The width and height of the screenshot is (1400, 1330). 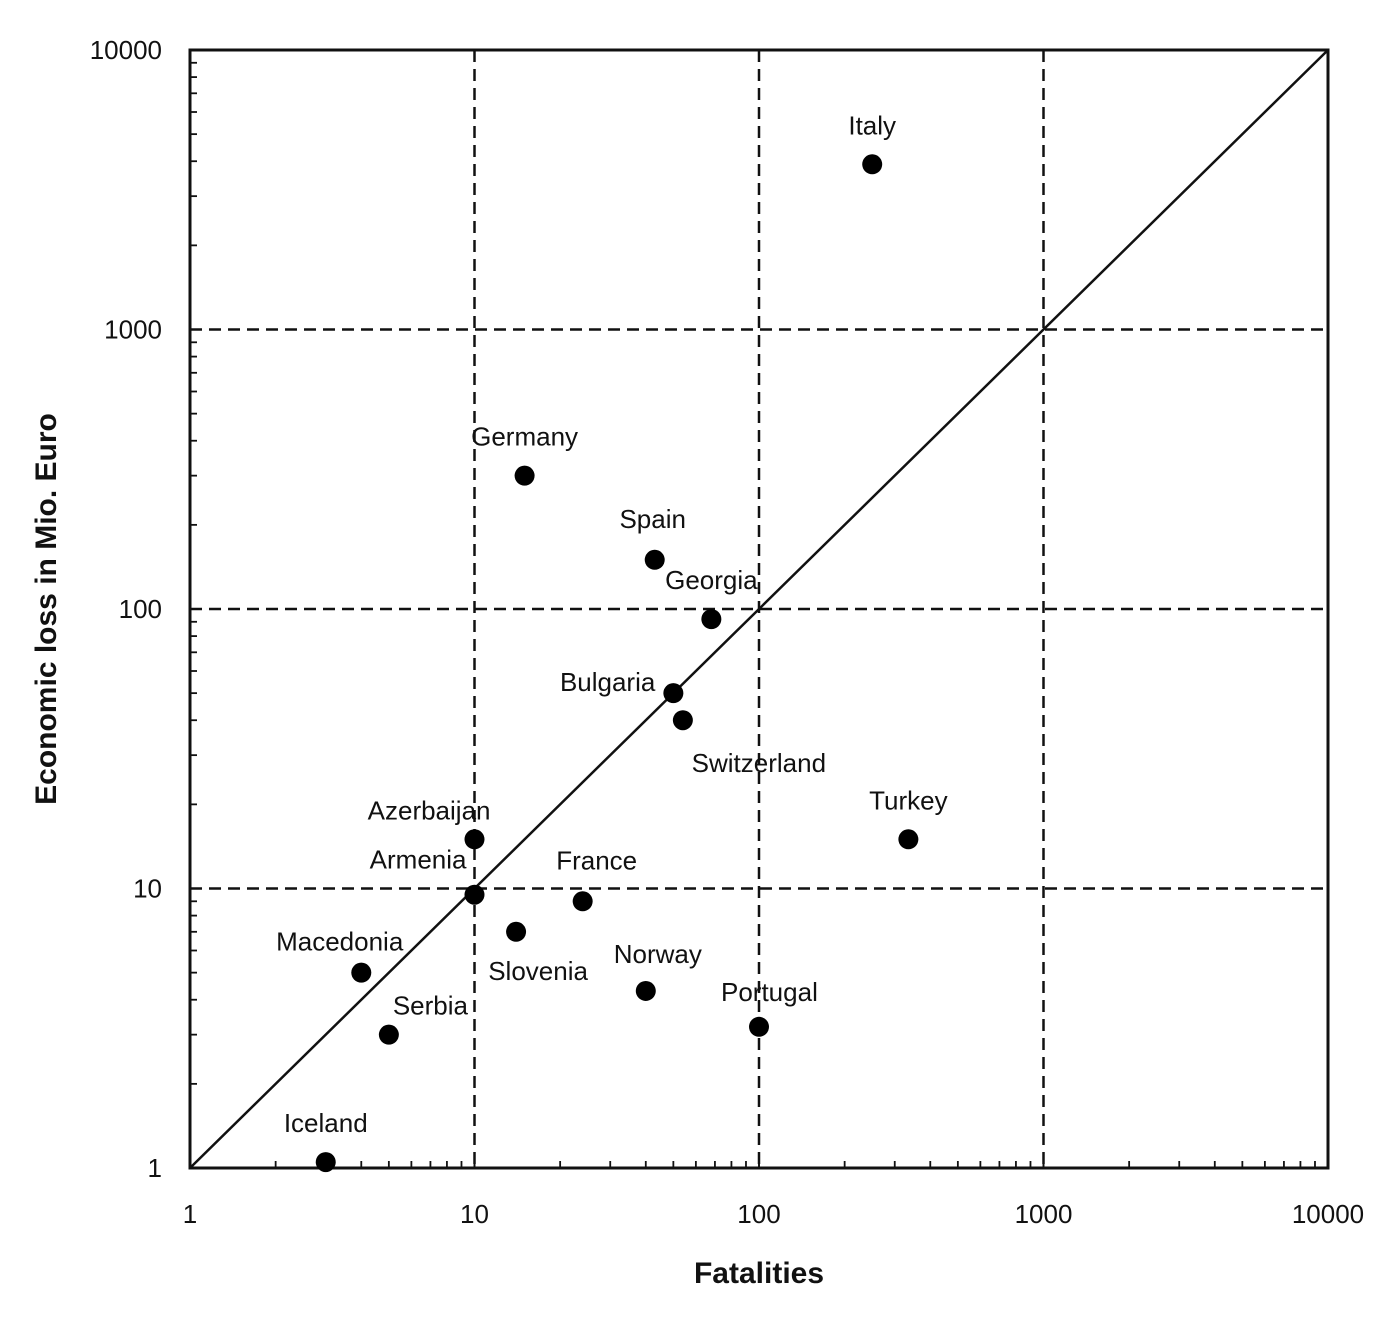 What do you see at coordinates (474, 894) in the screenshot?
I see `data-point-armenia` at bounding box center [474, 894].